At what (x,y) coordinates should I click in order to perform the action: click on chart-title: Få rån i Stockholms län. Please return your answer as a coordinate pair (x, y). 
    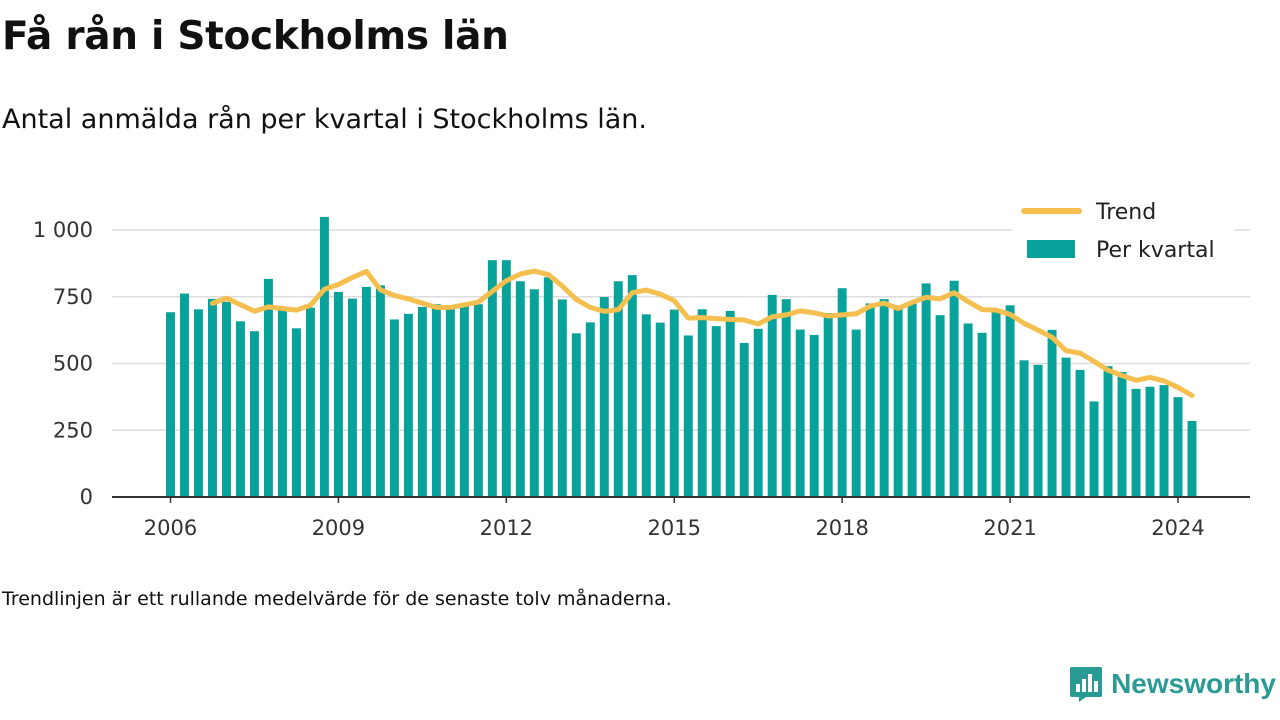
    Looking at the image, I should click on (255, 36).